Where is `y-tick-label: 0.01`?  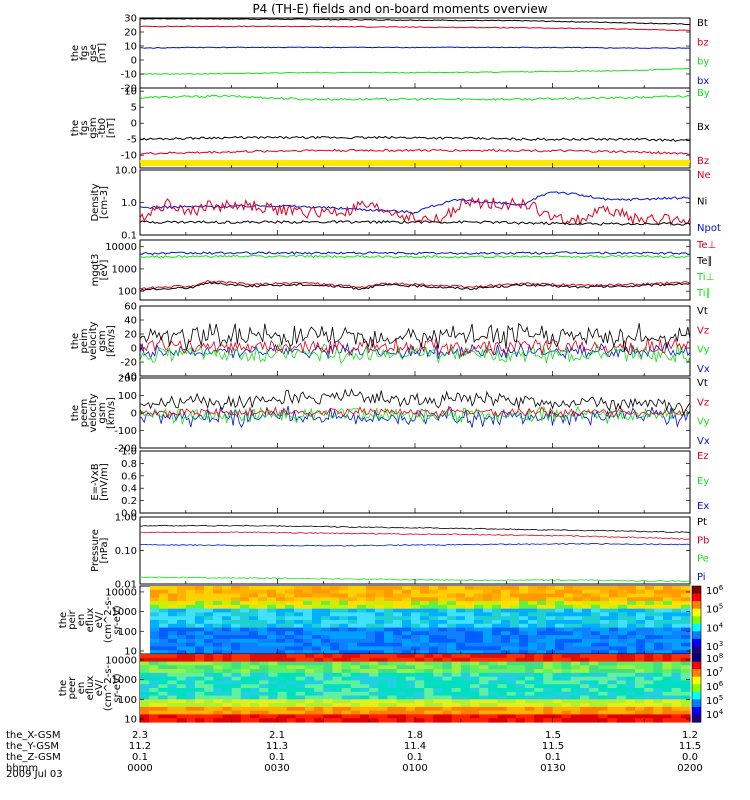
y-tick-label: 0.01 is located at coordinates (126, 585).